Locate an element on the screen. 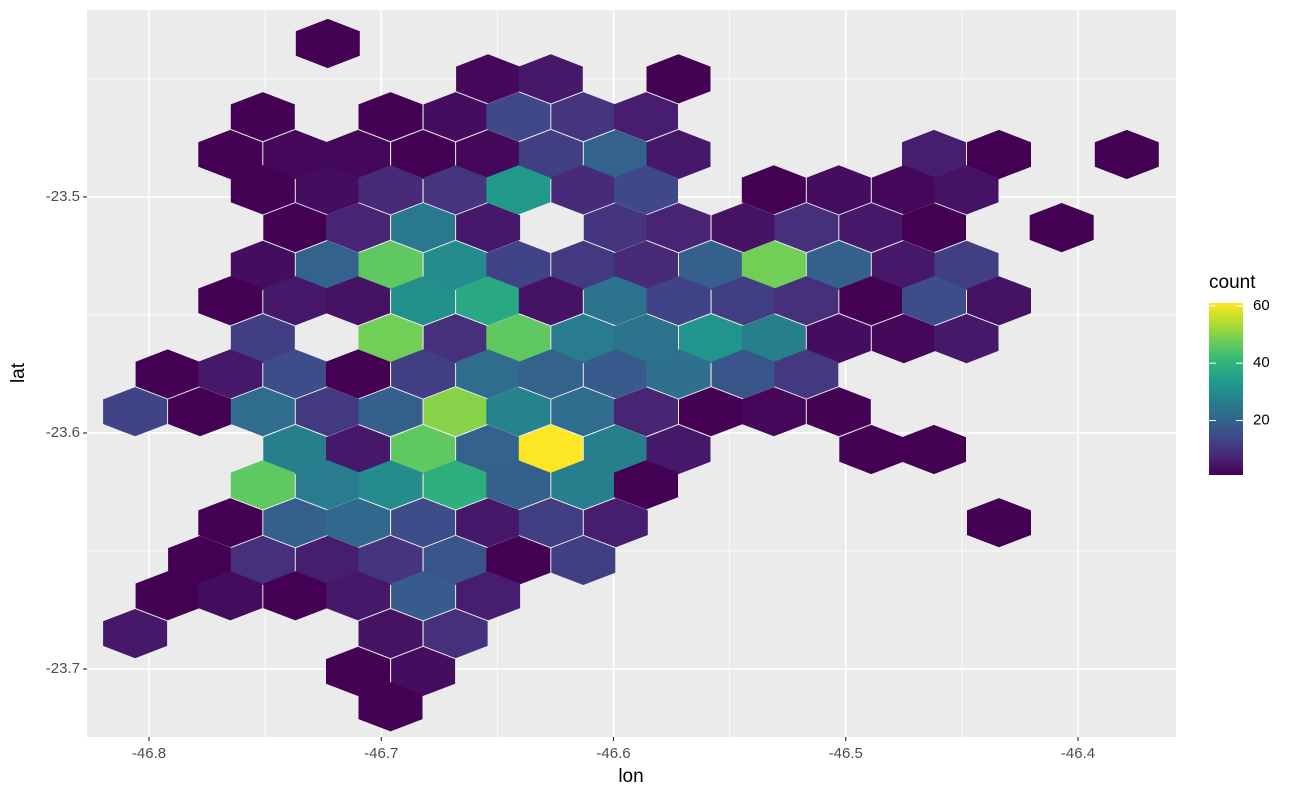 The image size is (1296, 800). y-axis-title: lat is located at coordinates (18, 372).